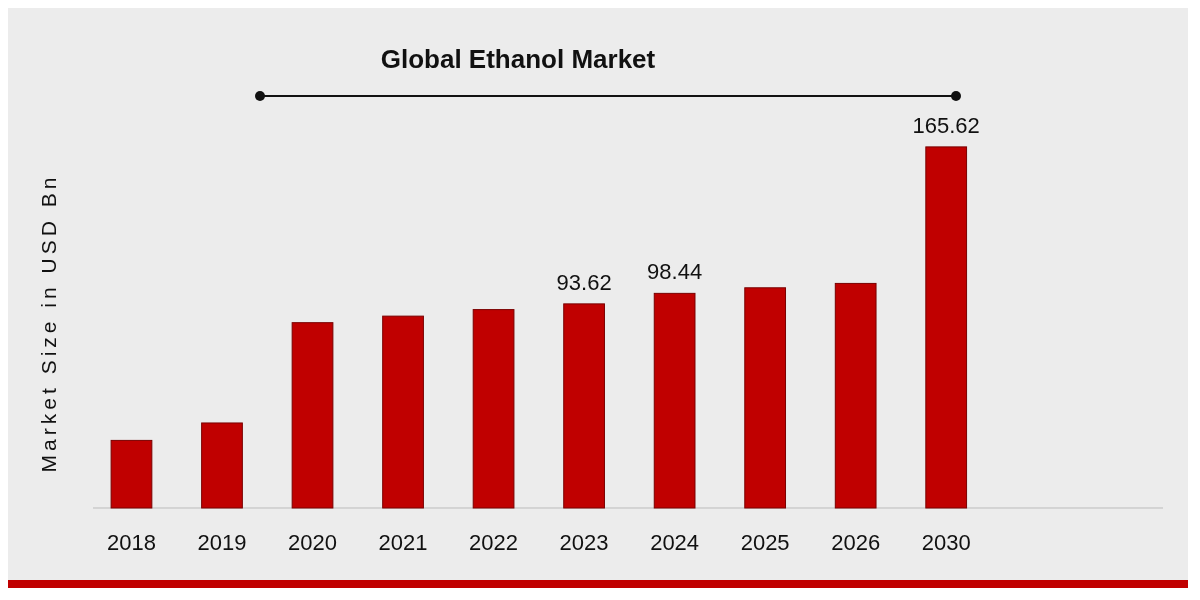  Describe the element at coordinates (946, 125) in the screenshot. I see `data-label: 165.62` at that location.